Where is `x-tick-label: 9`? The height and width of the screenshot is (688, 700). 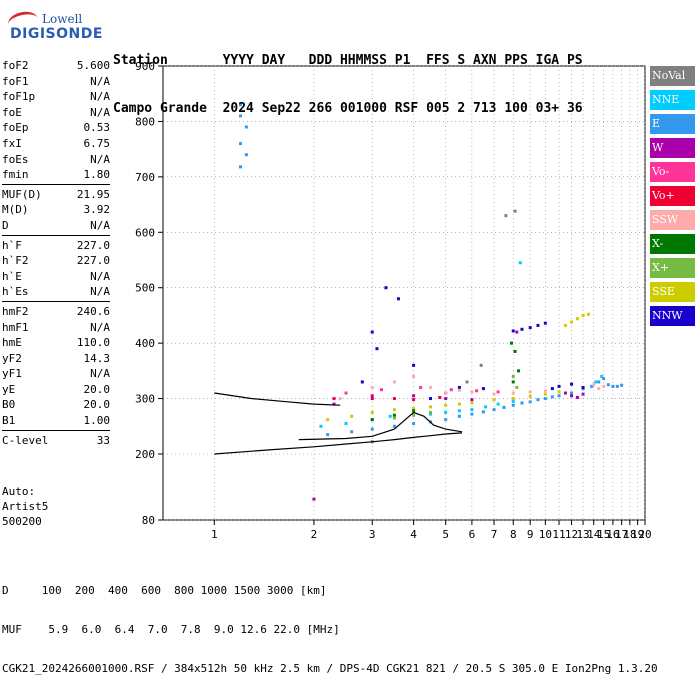
x-tick-label: 9 is located at coordinates (530, 534).